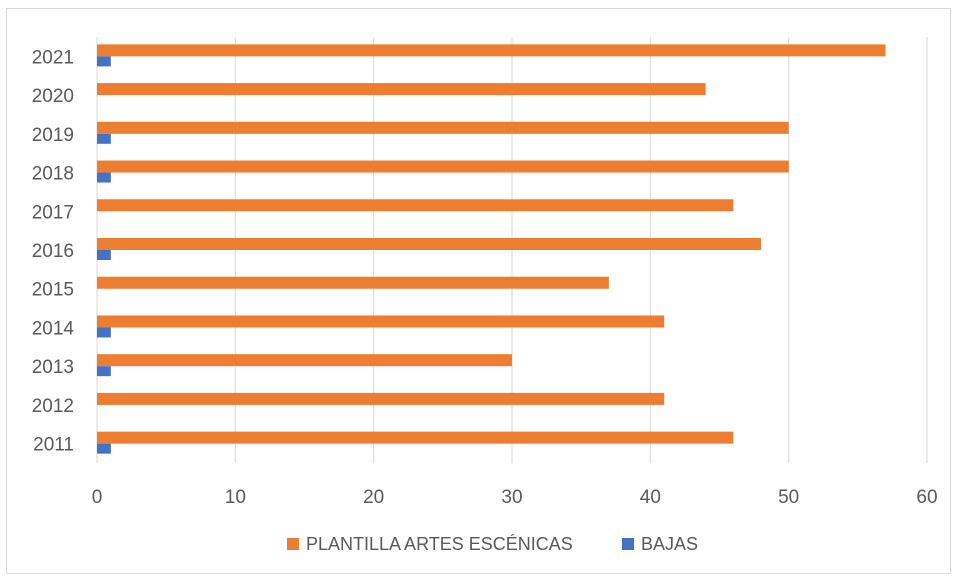 This screenshot has width=957, height=580. I want to click on bar-plantilla-2011, so click(415, 437).